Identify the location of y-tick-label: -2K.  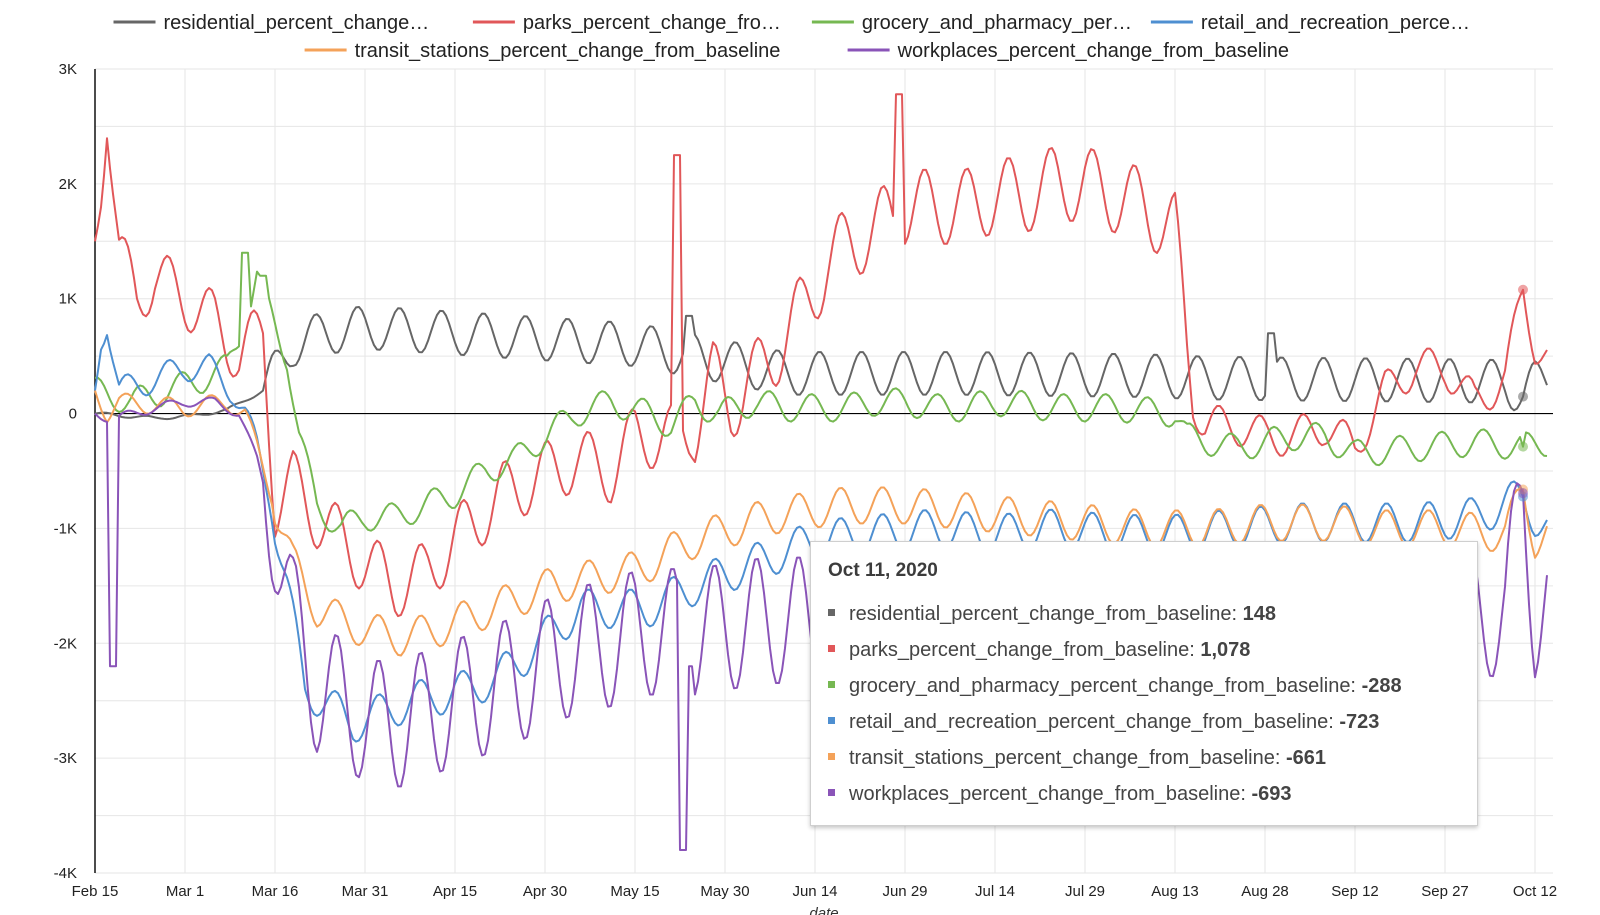
(65, 643).